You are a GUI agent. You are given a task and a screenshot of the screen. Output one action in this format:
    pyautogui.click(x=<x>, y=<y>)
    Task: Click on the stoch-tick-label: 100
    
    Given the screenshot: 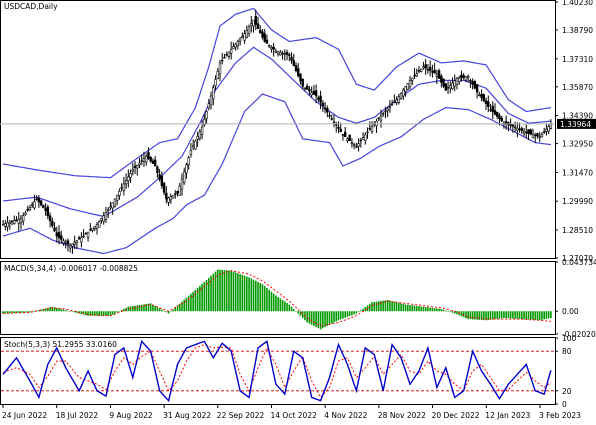 What is the action you would take?
    pyautogui.click(x=569, y=338)
    